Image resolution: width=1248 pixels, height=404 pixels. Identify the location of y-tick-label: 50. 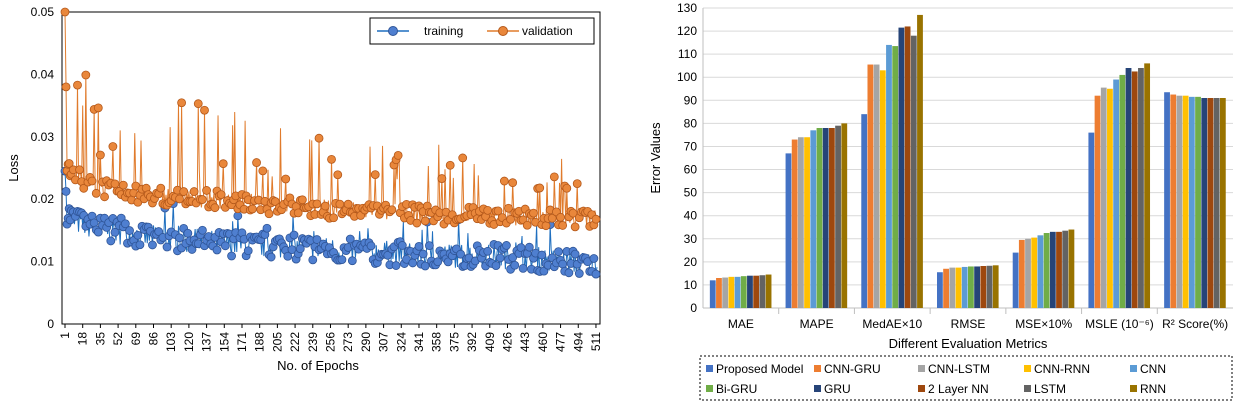
(691, 193).